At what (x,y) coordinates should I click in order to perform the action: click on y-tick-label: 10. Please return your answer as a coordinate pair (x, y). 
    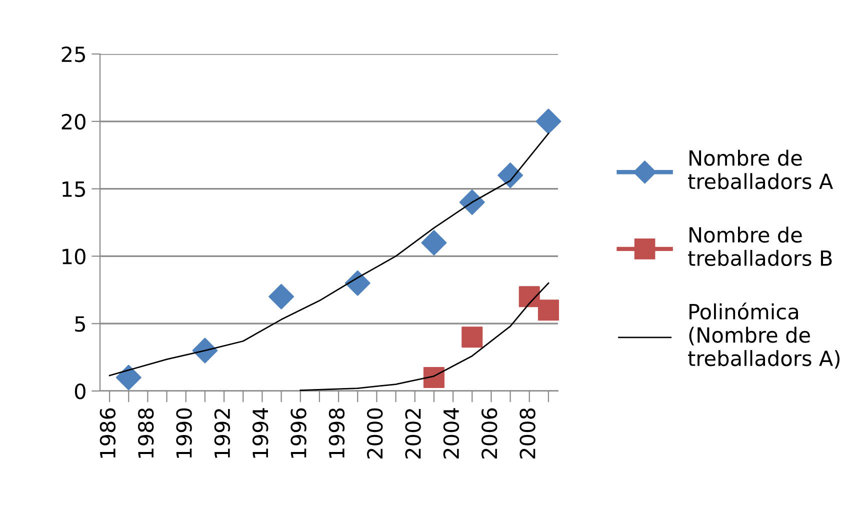
    Looking at the image, I should click on (74, 256).